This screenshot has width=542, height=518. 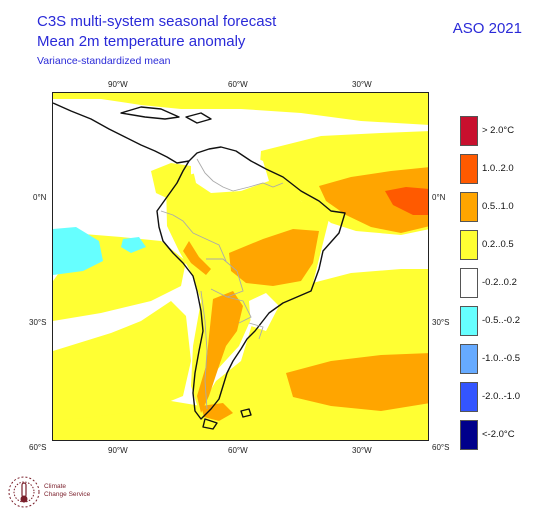 I want to click on legend-item: -1.0..-0.5, so click(x=501, y=359).